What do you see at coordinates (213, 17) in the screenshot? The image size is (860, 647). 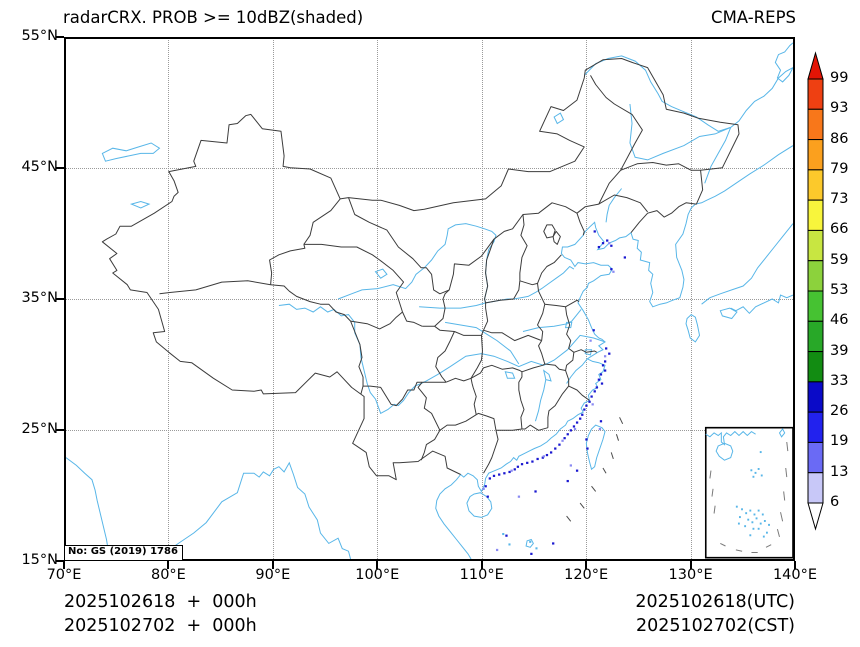 I see `page-title: radarCRX. PROB >= 10dBZ(shaded)` at bounding box center [213, 17].